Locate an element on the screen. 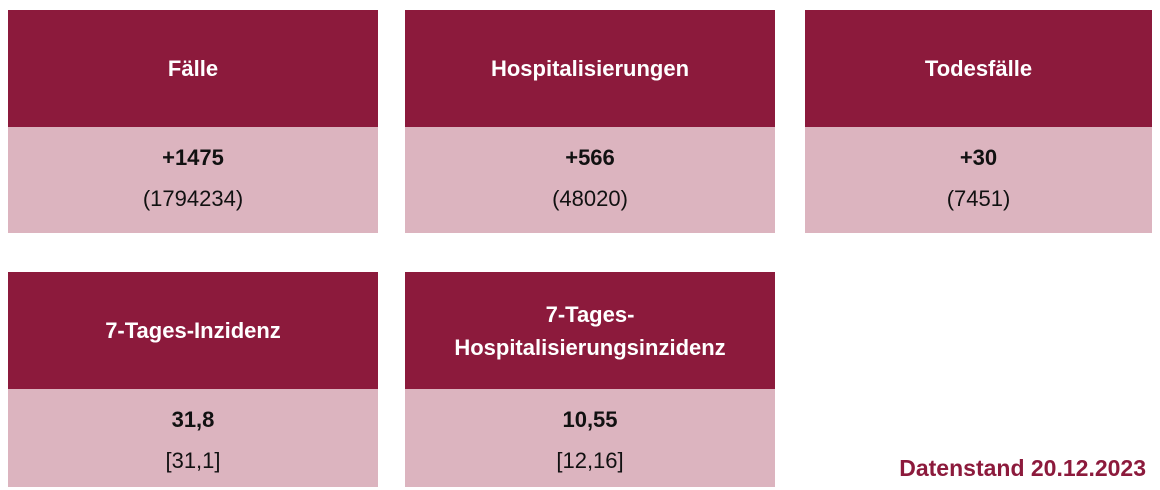 The image size is (1160, 490). card-title: Fälle is located at coordinates (193, 68).